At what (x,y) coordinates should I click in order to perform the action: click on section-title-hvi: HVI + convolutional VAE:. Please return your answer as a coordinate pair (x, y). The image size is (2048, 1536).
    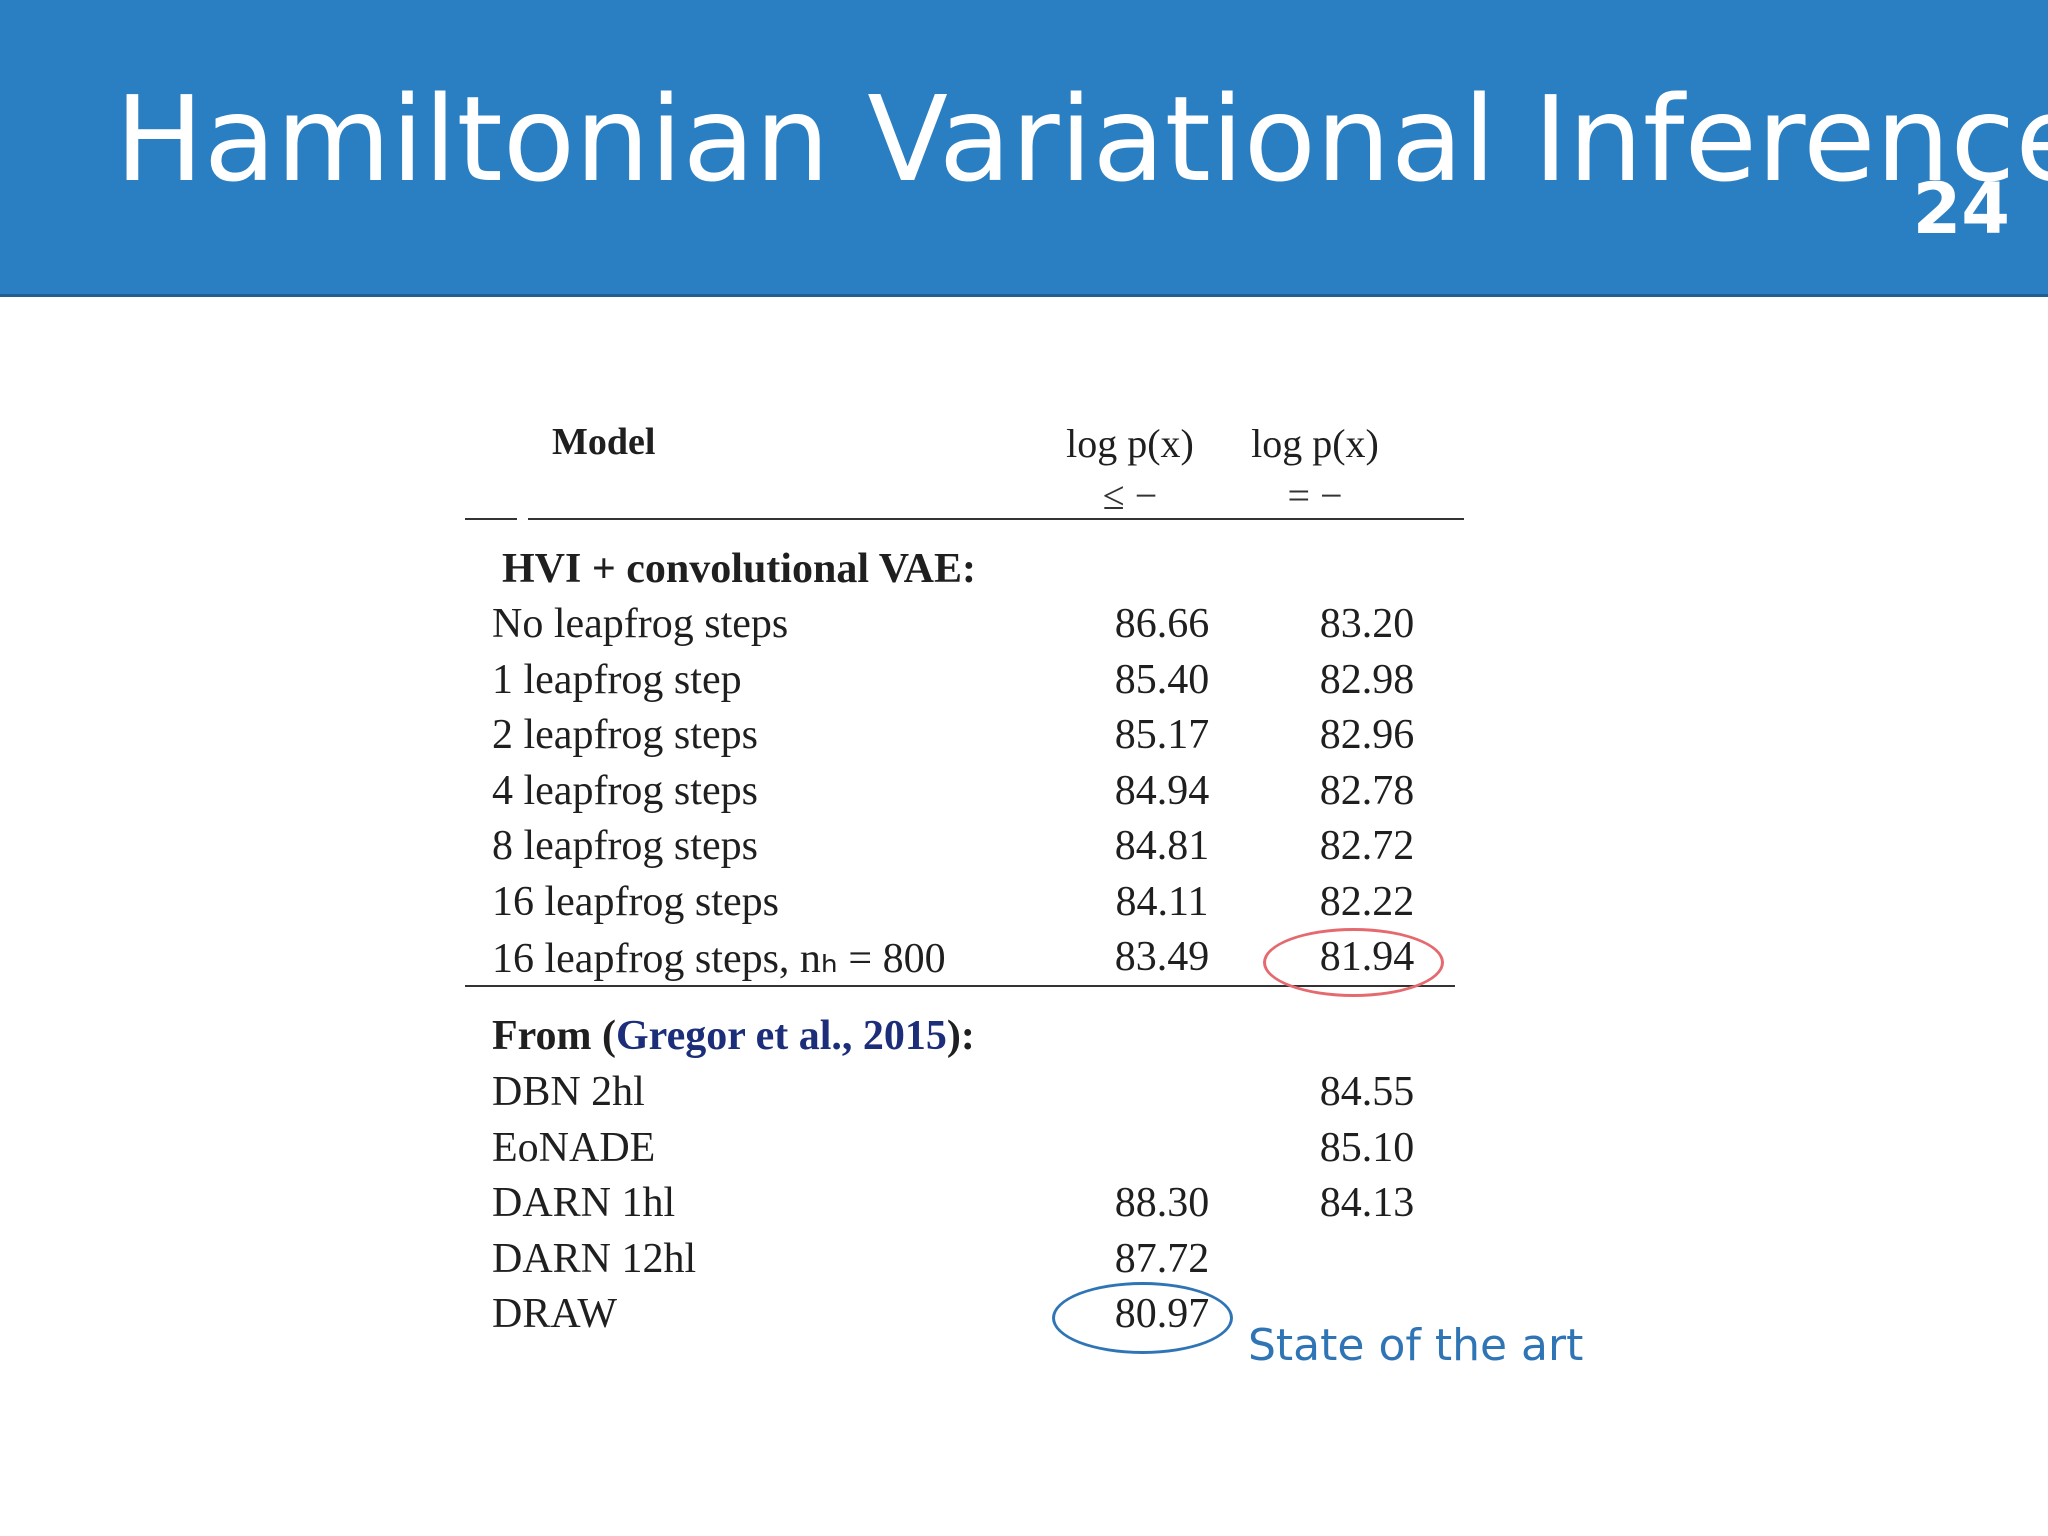
    Looking at the image, I should click on (739, 569).